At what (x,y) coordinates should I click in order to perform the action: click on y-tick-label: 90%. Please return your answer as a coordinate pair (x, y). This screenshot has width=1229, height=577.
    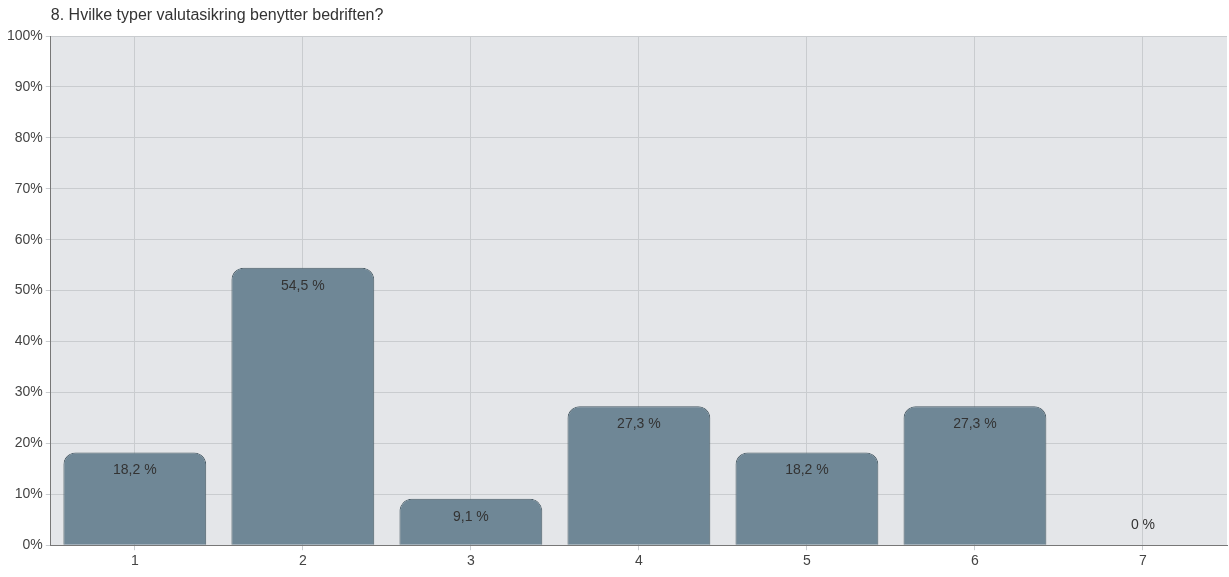
    Looking at the image, I should click on (28, 85).